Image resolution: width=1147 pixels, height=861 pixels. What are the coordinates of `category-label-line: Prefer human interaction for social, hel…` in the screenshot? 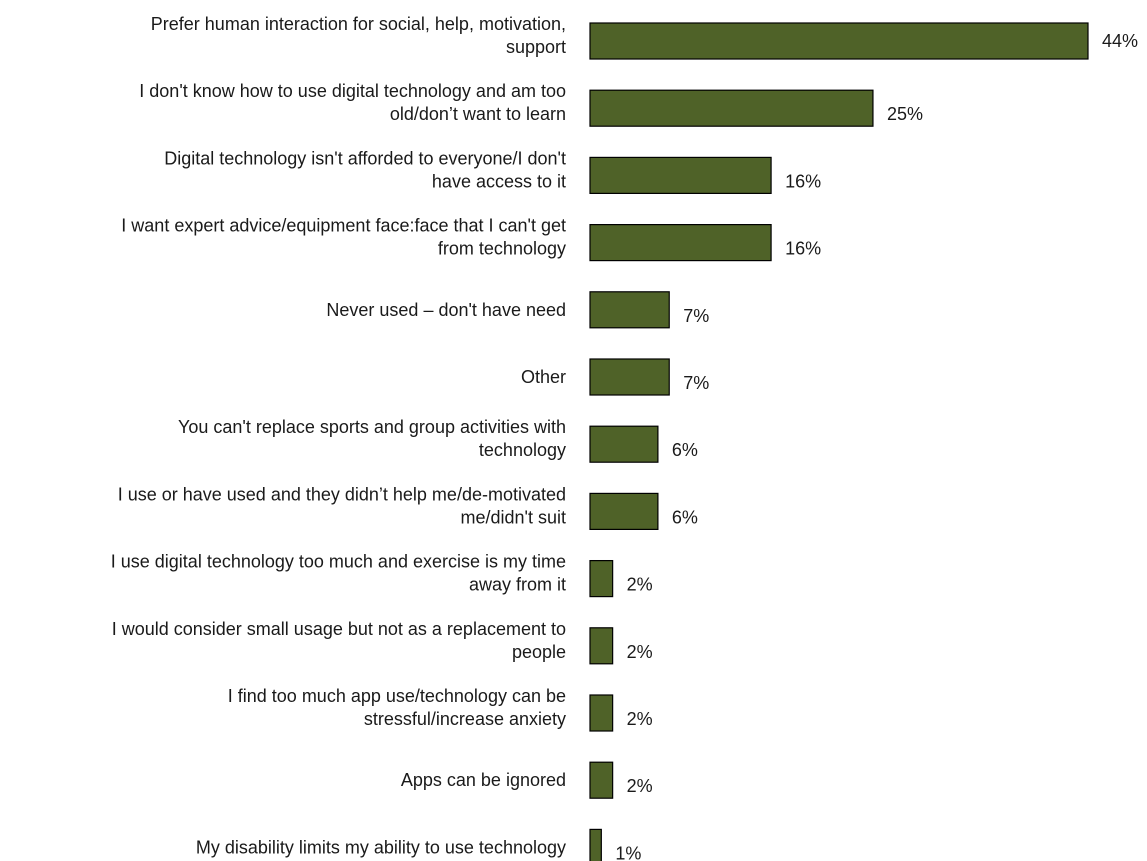 It's located at (358, 24).